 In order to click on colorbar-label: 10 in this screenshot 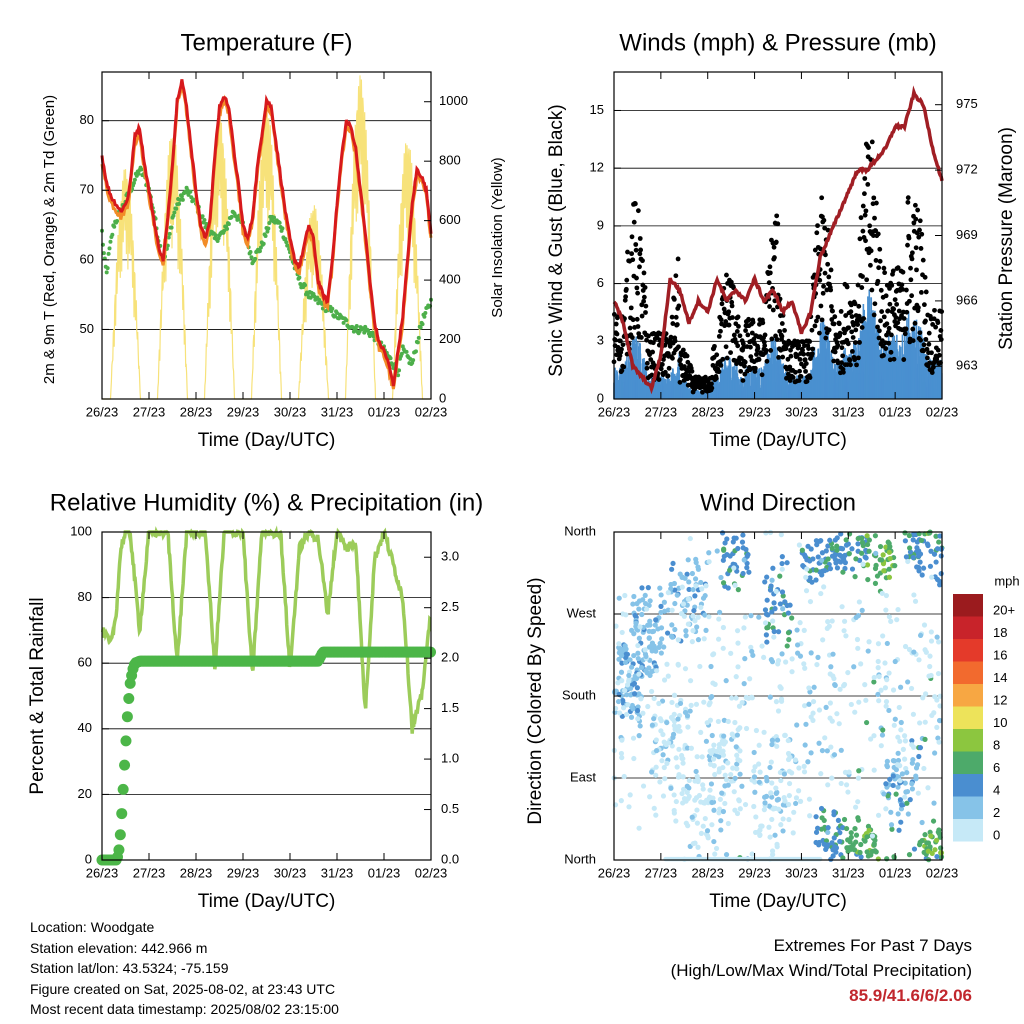, I will do `click(1000, 722)`.